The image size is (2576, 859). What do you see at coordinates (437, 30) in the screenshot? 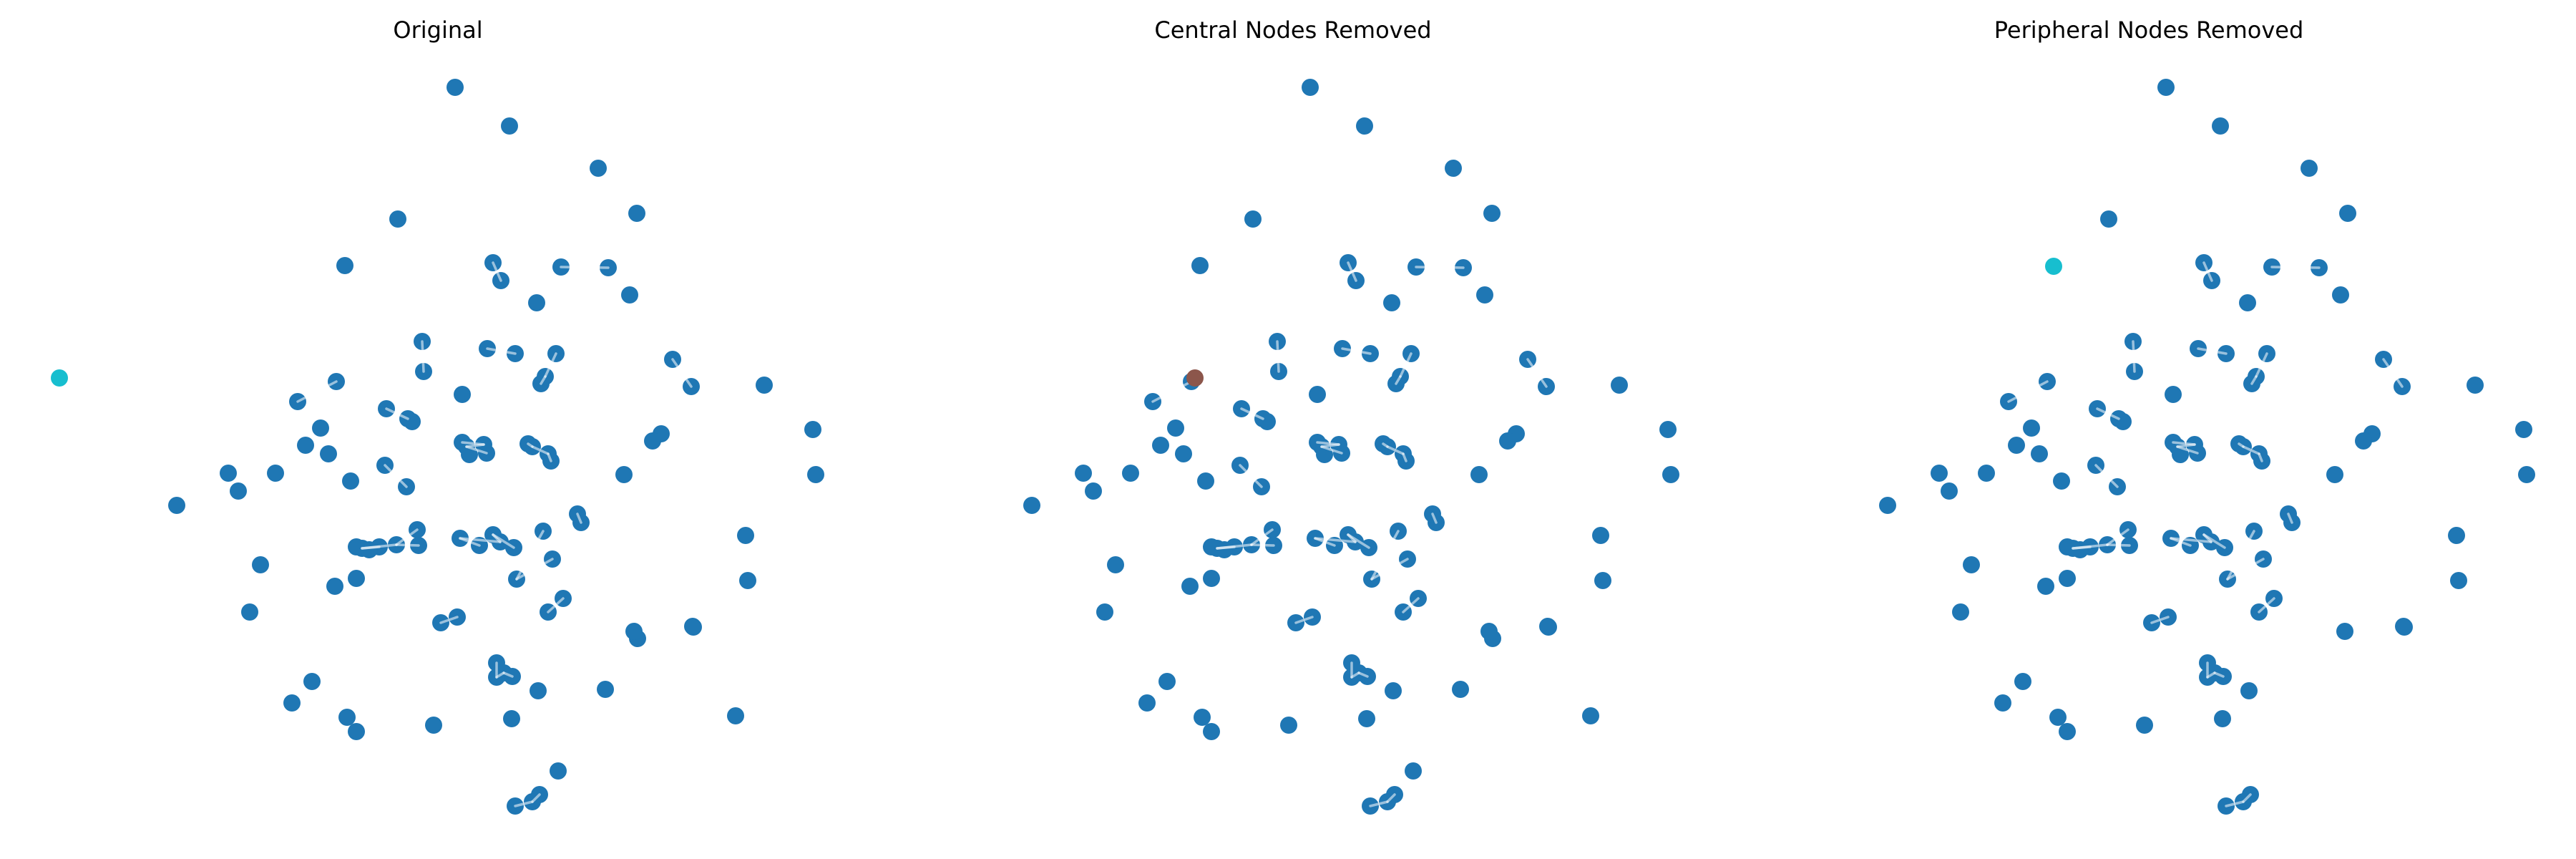
I see `panel-title-original: Original` at bounding box center [437, 30].